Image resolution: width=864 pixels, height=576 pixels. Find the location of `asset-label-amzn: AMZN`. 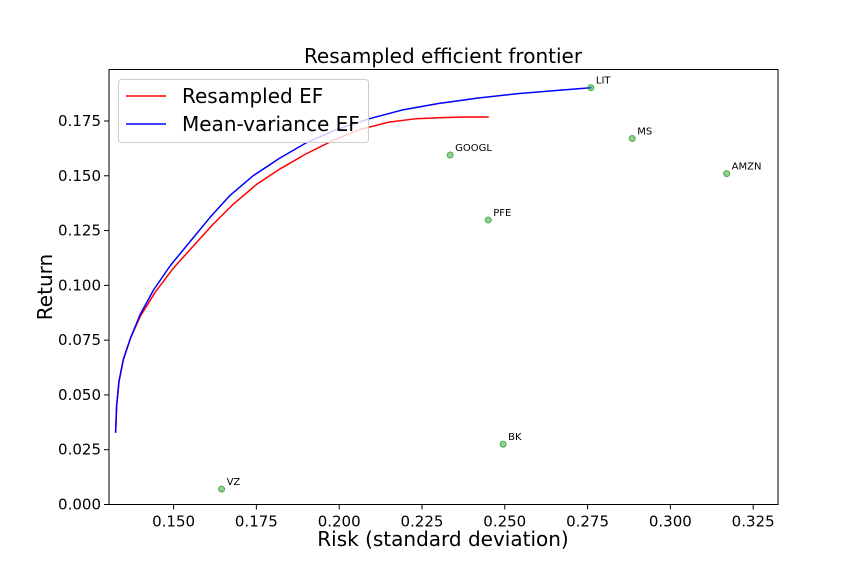

asset-label-amzn: AMZN is located at coordinates (747, 167).